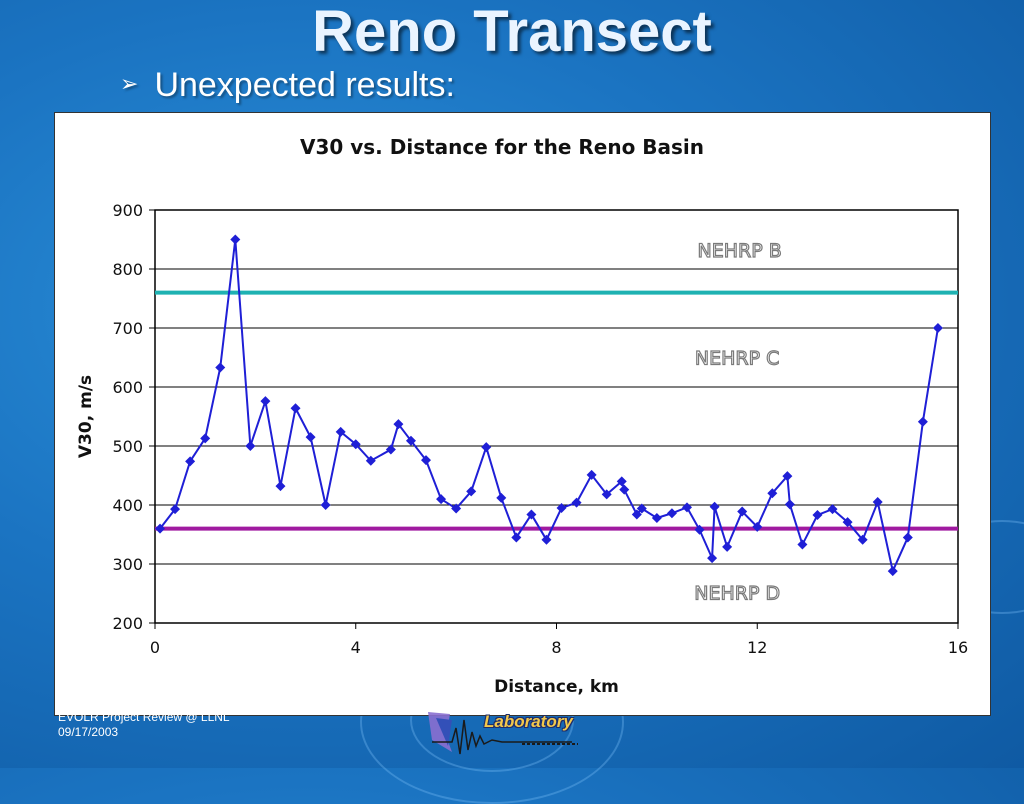  What do you see at coordinates (556, 647) in the screenshot?
I see `x-tick-label: 8` at bounding box center [556, 647].